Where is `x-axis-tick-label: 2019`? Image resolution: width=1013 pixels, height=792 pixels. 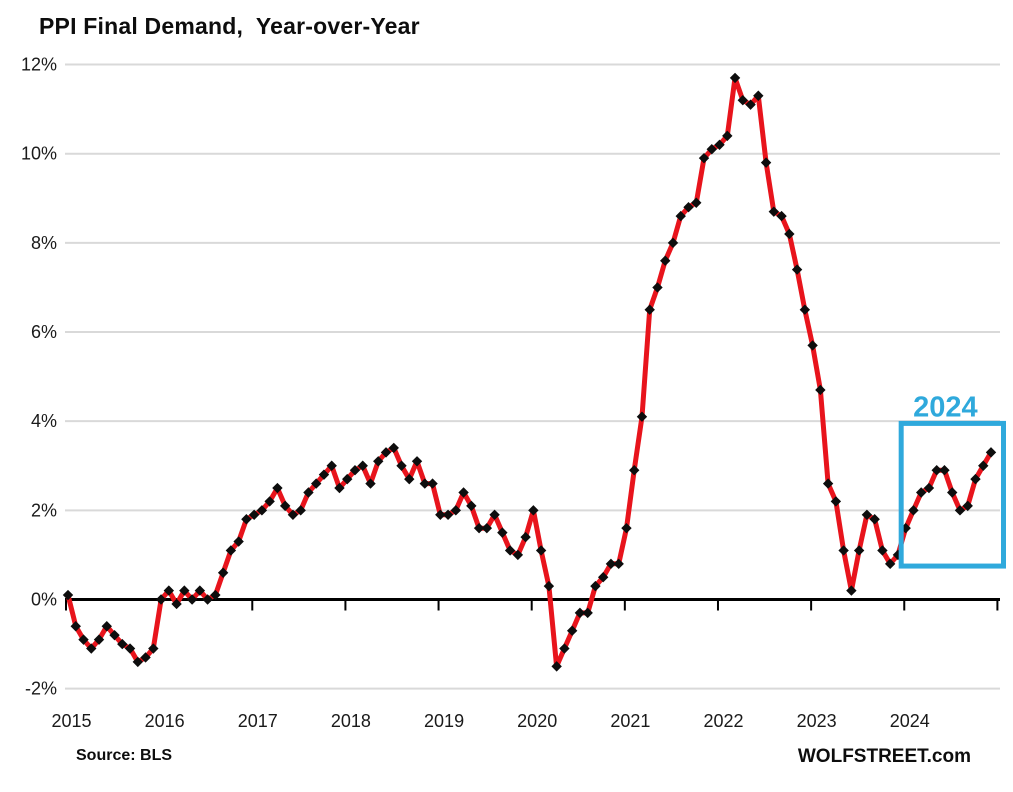 x-axis-tick-label: 2019 is located at coordinates (444, 721).